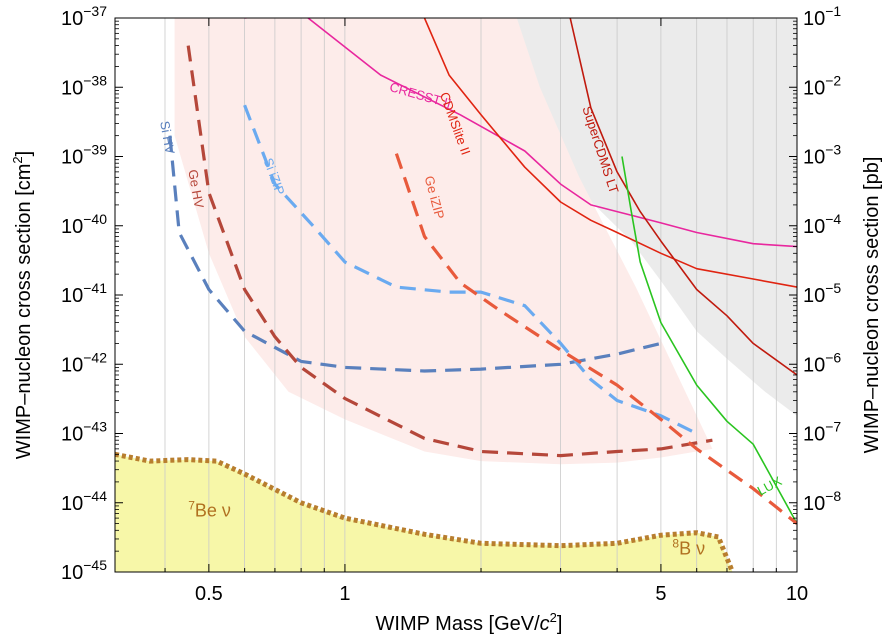 This screenshot has height=637, width=888. What do you see at coordinates (95, 427) in the screenshot?
I see `y-tick-label-left-exp: −43` at bounding box center [95, 427].